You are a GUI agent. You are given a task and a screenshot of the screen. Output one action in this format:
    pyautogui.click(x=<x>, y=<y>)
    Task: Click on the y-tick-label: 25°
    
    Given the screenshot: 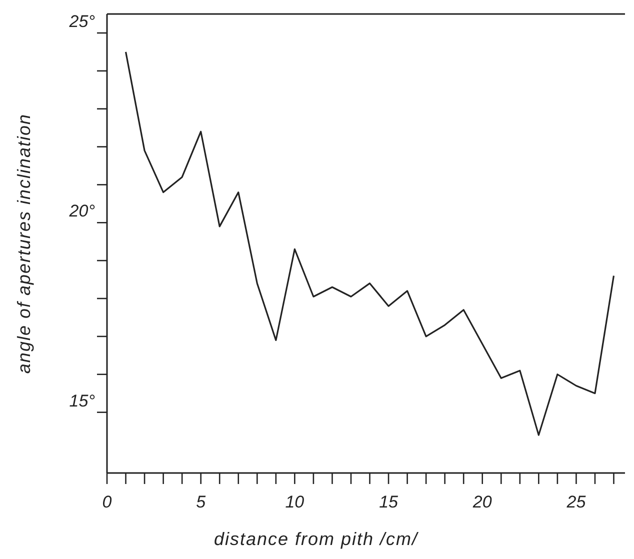 What is the action you would take?
    pyautogui.click(x=82, y=21)
    